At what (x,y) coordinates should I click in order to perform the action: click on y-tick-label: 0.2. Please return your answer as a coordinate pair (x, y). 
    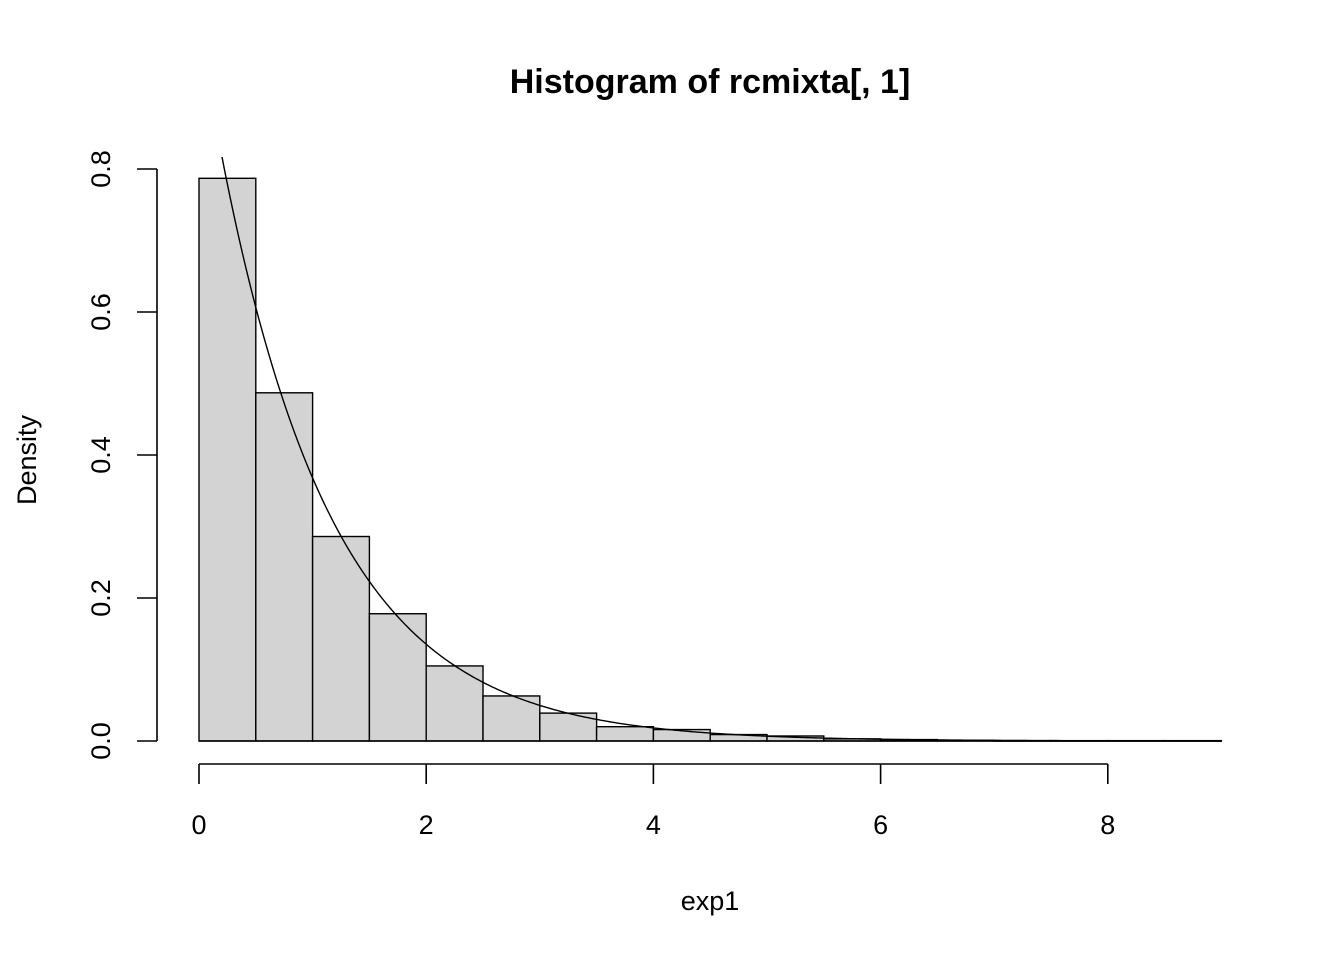
    Looking at the image, I should click on (101, 598).